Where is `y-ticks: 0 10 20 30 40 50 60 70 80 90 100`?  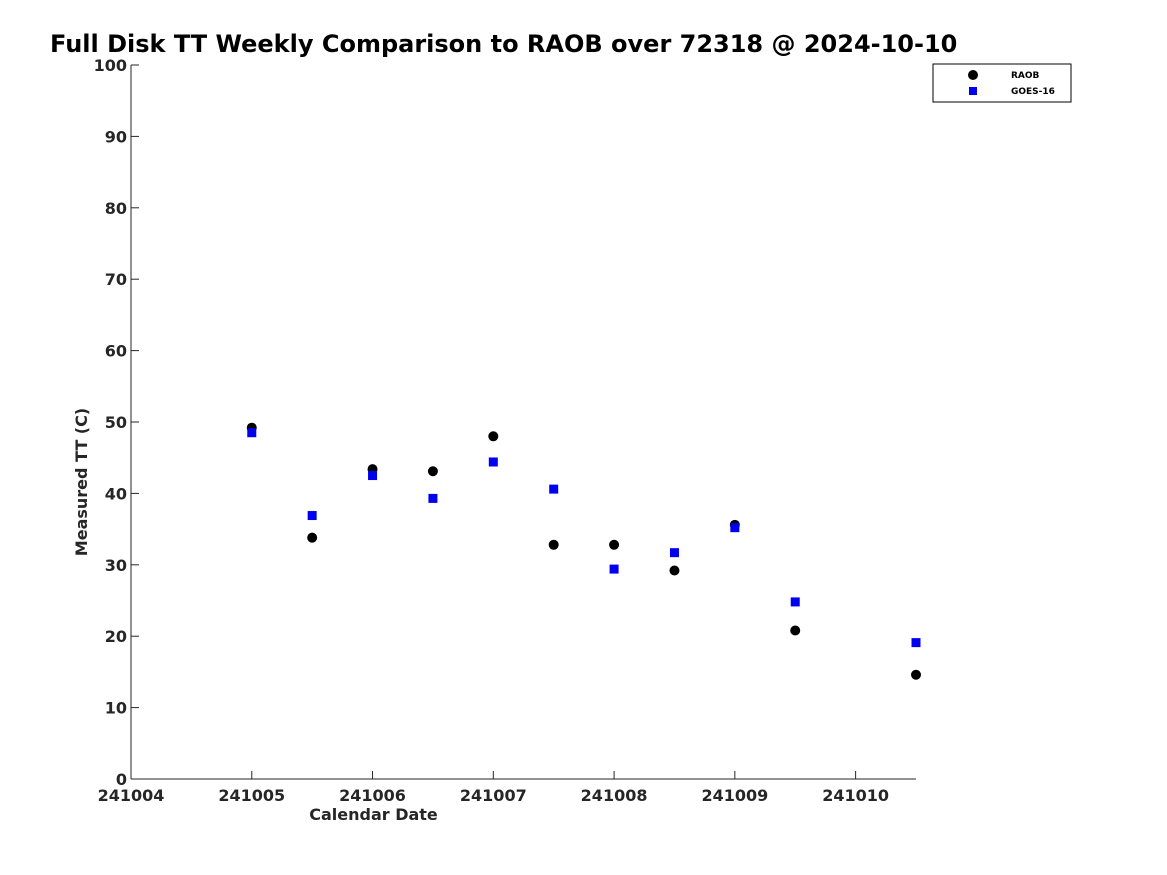 y-ticks: 0 10 20 30 40 50 60 70 80 90 100 is located at coordinates (116, 422).